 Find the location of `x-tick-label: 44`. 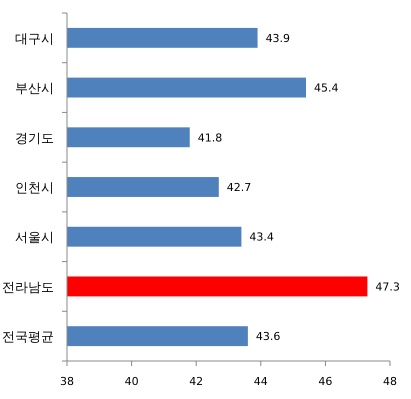

x-tick-label: 44 is located at coordinates (261, 381).